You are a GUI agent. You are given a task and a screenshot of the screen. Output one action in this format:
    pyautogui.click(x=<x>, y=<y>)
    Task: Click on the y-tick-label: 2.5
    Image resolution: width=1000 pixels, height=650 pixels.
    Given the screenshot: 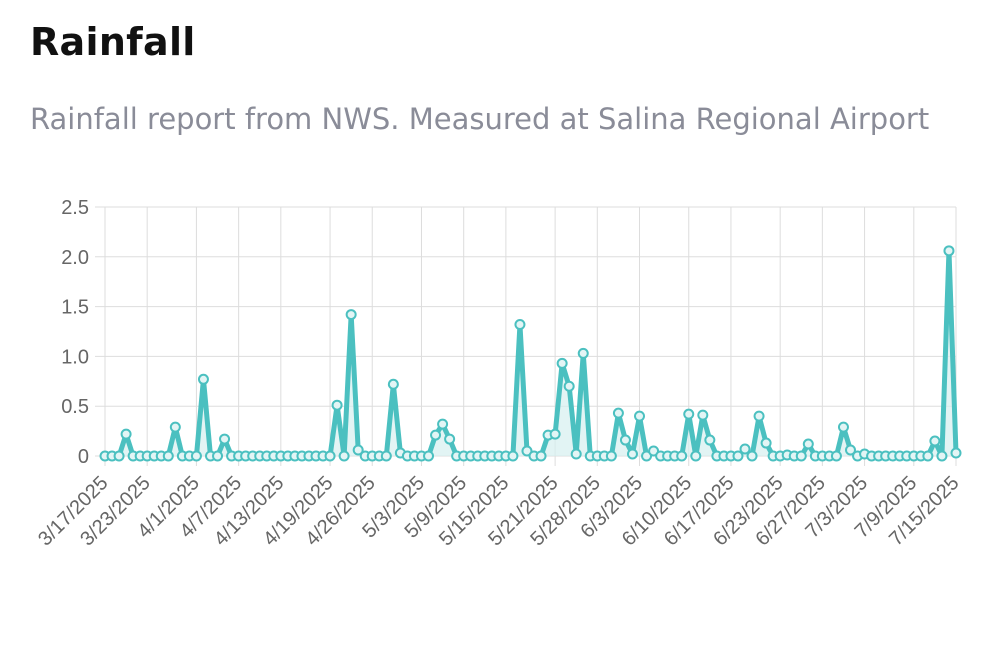 What is the action you would take?
    pyautogui.click(x=75, y=208)
    